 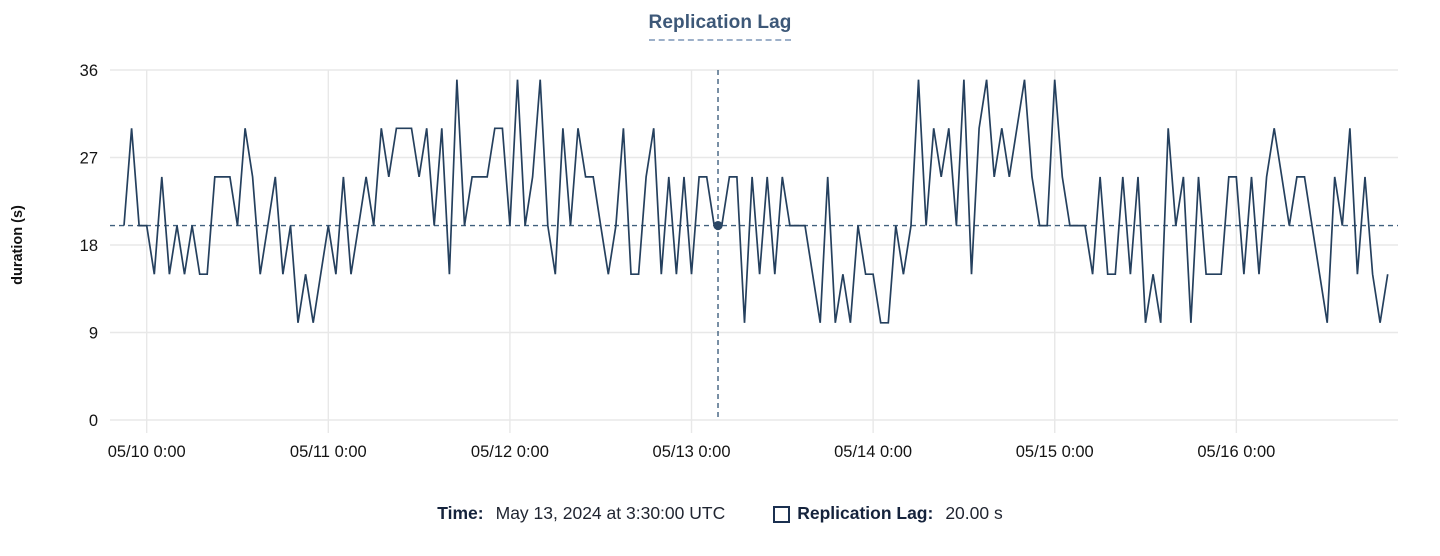 I want to click on x-tick-label: 05/10 0:00, so click(x=147, y=452).